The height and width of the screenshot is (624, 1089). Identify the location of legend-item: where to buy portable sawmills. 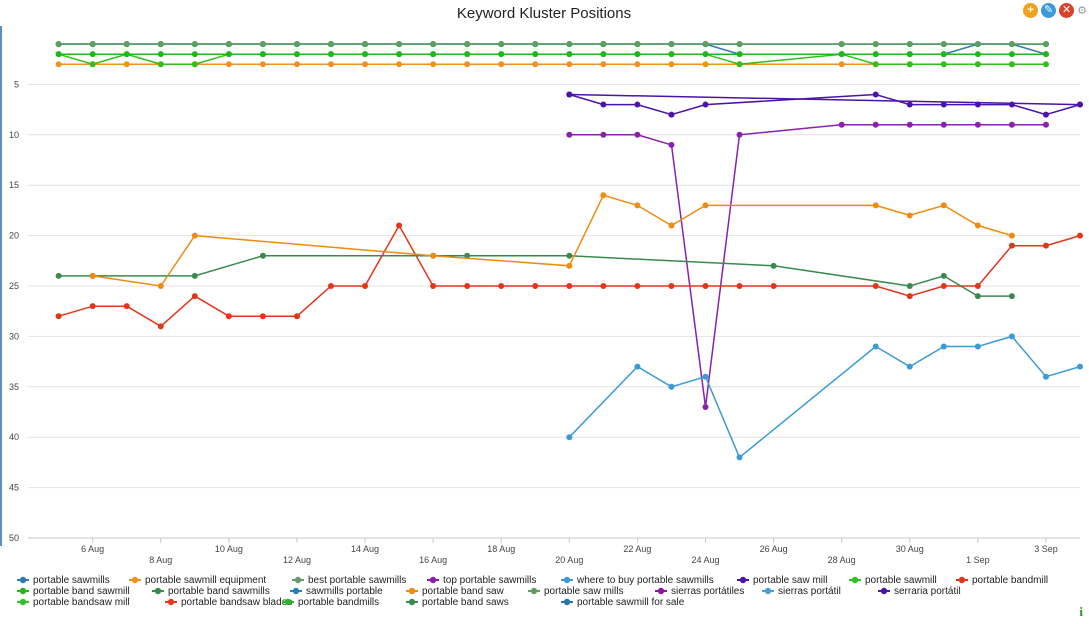
(637, 580).